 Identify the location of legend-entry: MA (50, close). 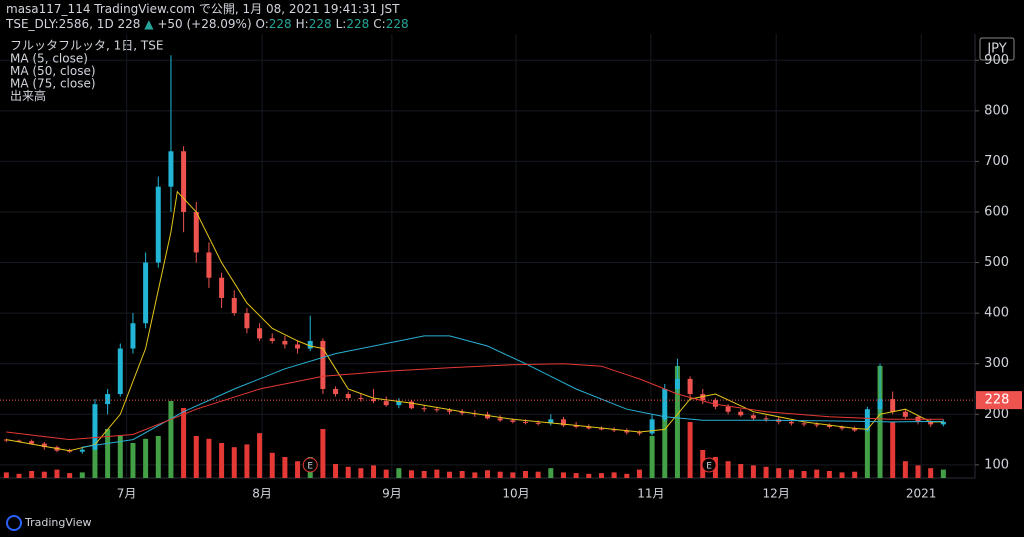
(53, 71).